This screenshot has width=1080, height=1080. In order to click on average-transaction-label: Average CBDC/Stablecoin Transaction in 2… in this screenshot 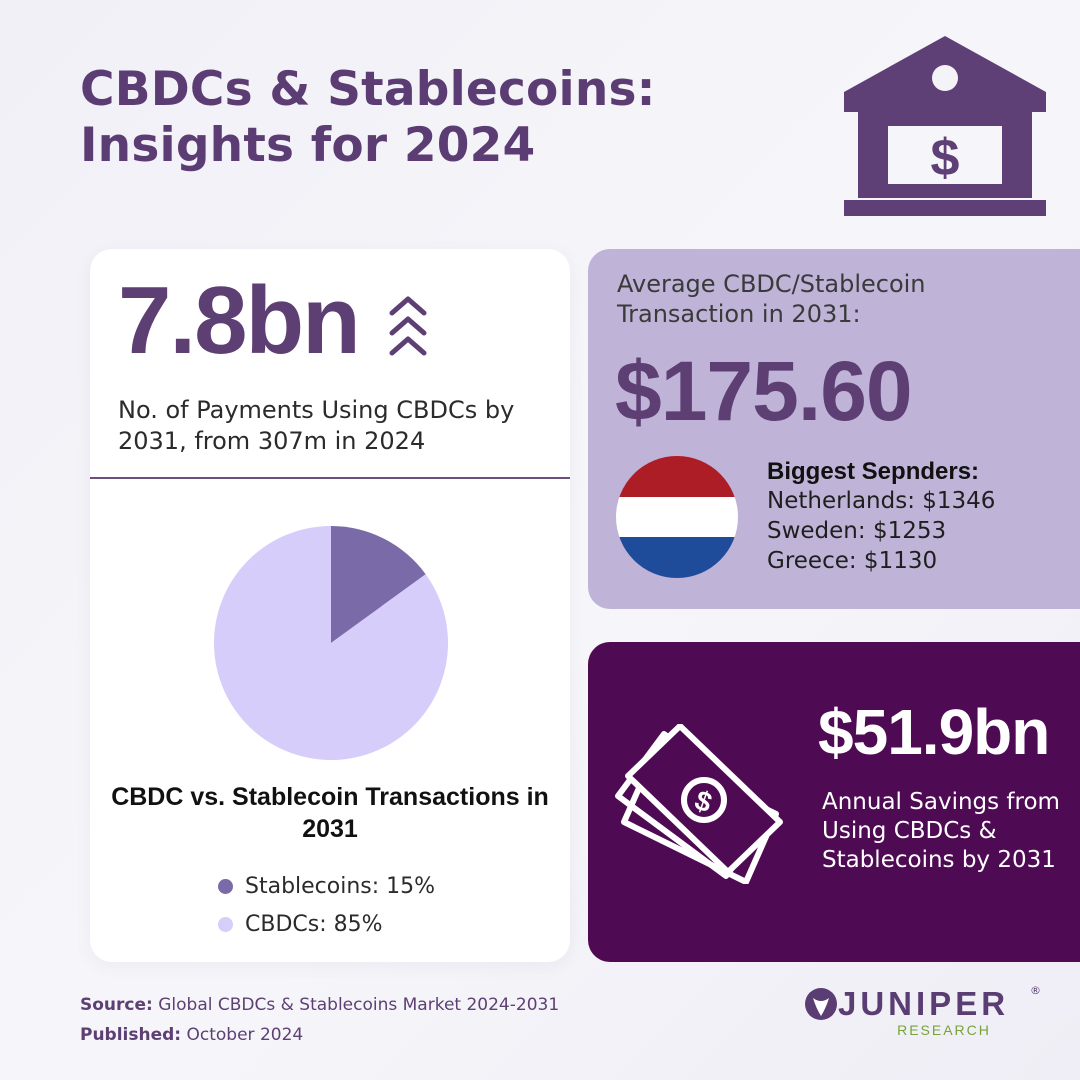, I will do `click(771, 299)`.